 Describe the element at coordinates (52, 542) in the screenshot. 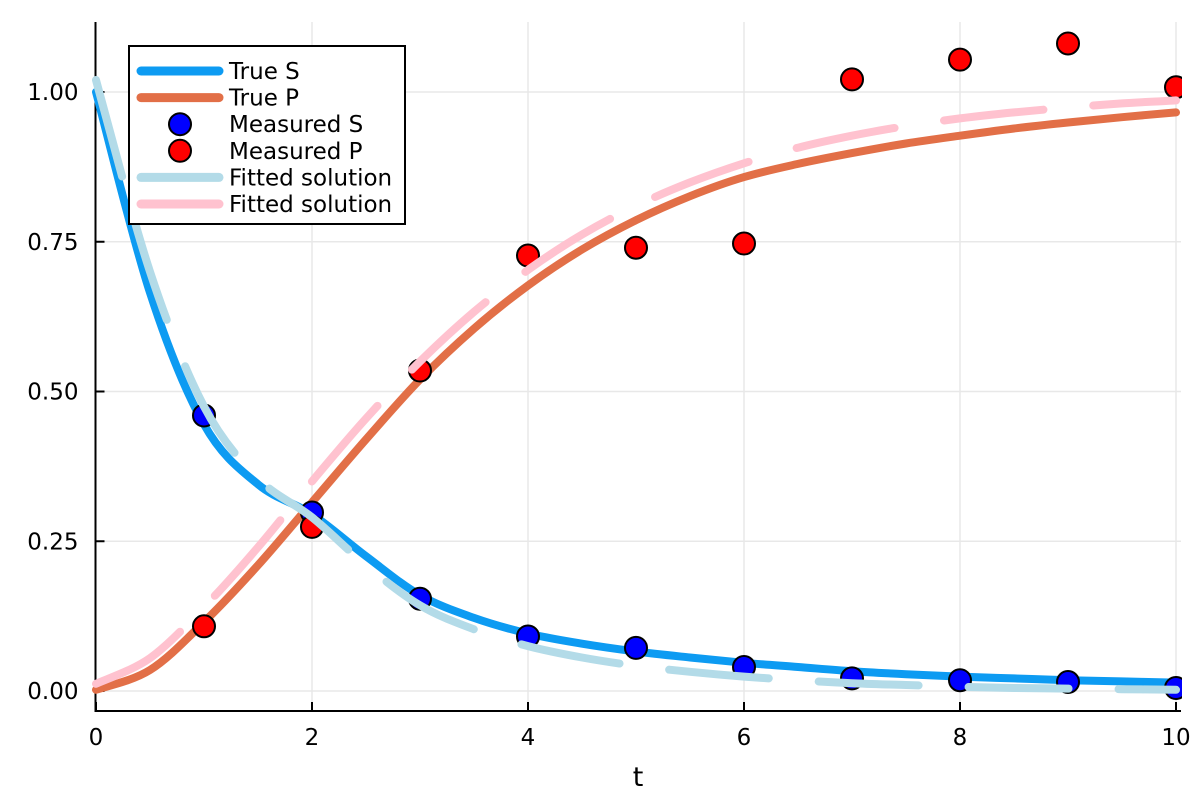

I see `y-tick-label: 0.25` at that location.